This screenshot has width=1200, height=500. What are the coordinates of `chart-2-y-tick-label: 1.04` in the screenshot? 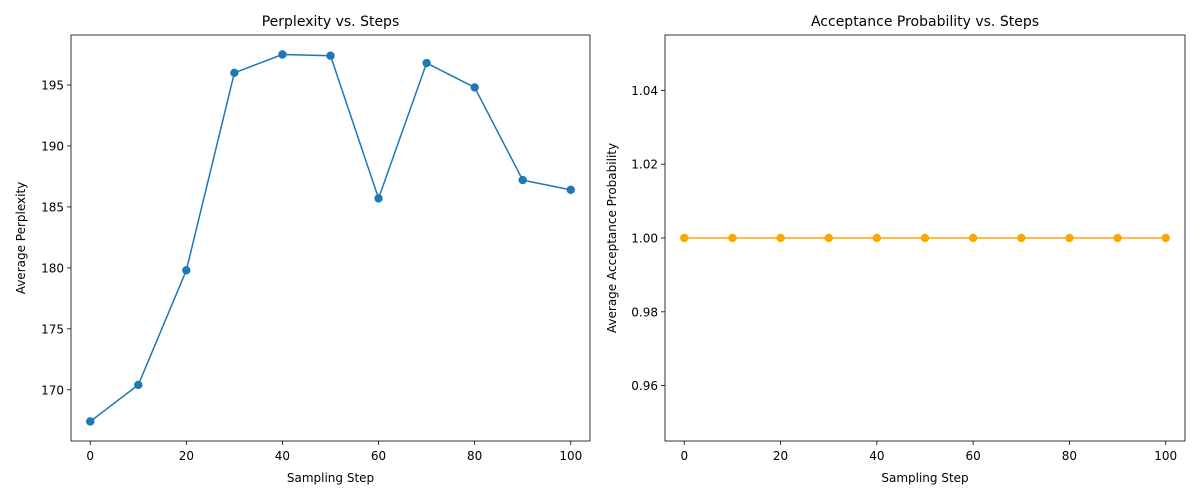 It's located at (644, 91).